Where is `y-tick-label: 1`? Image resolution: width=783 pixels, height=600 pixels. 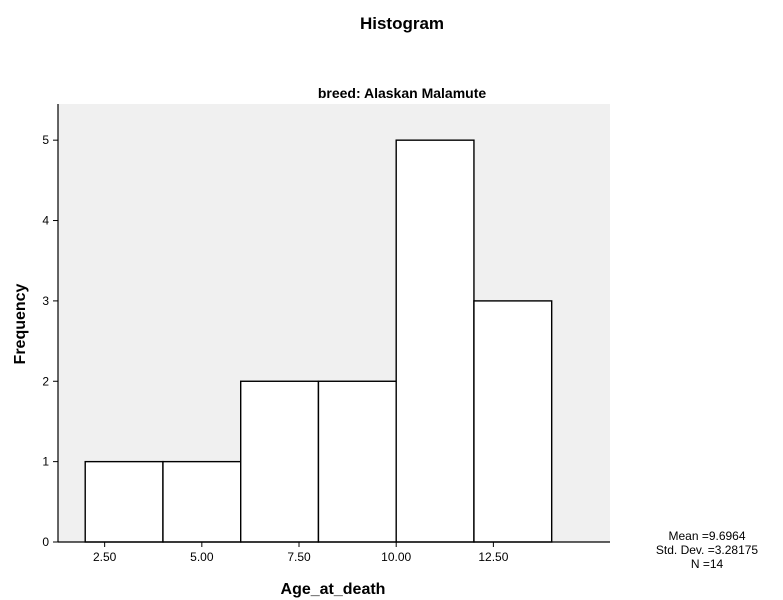 y-tick-label: 1 is located at coordinates (45, 462).